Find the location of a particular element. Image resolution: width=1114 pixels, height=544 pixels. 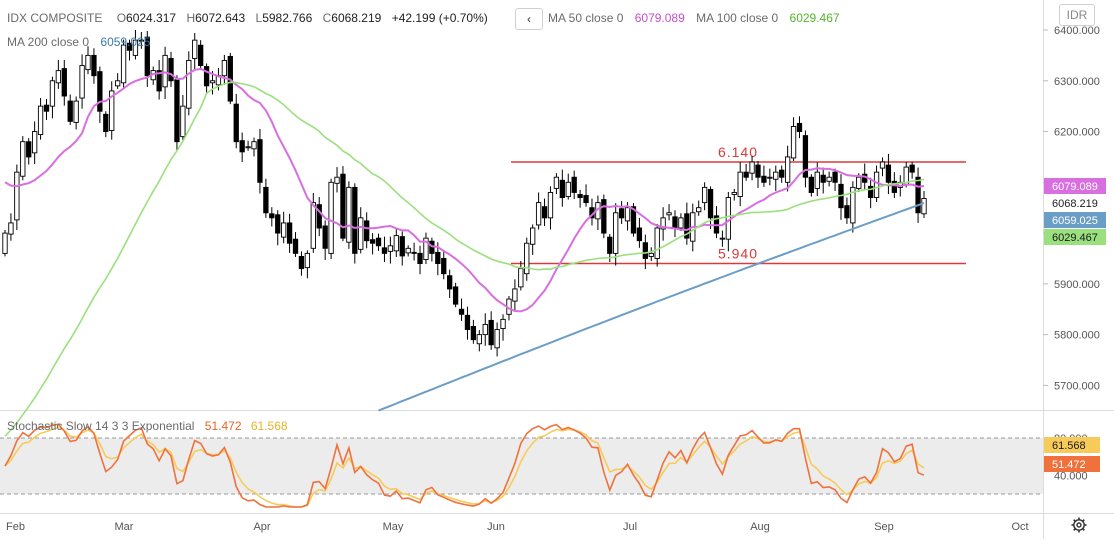

x-tick-label: Apr is located at coordinates (261, 527).